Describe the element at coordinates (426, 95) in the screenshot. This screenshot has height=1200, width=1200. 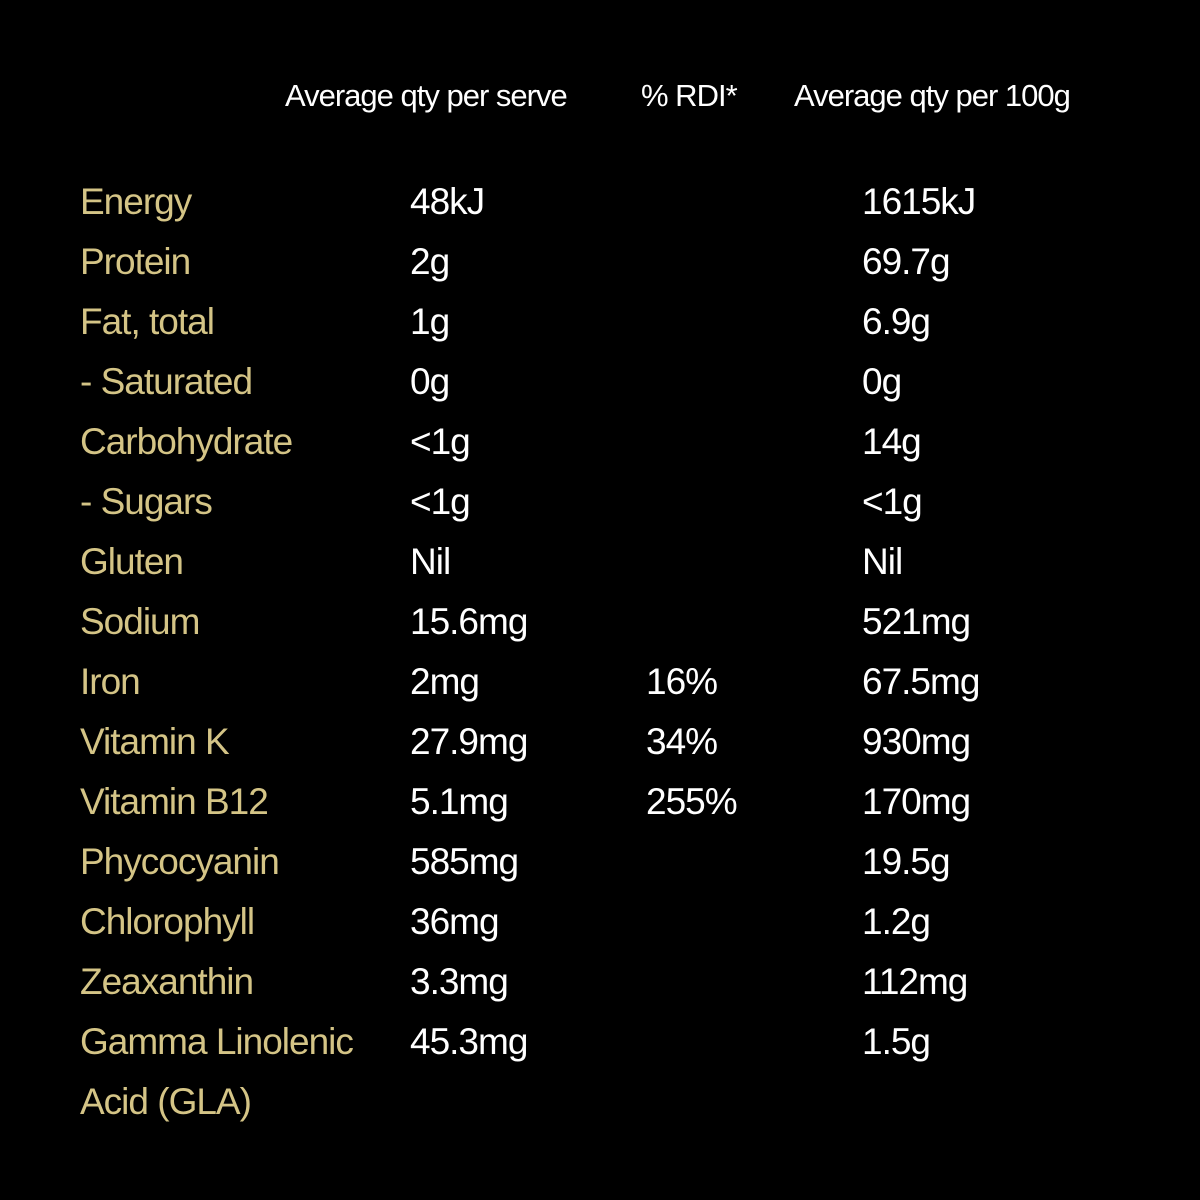
I see `column-header-per-serve: Average qty per serve` at that location.